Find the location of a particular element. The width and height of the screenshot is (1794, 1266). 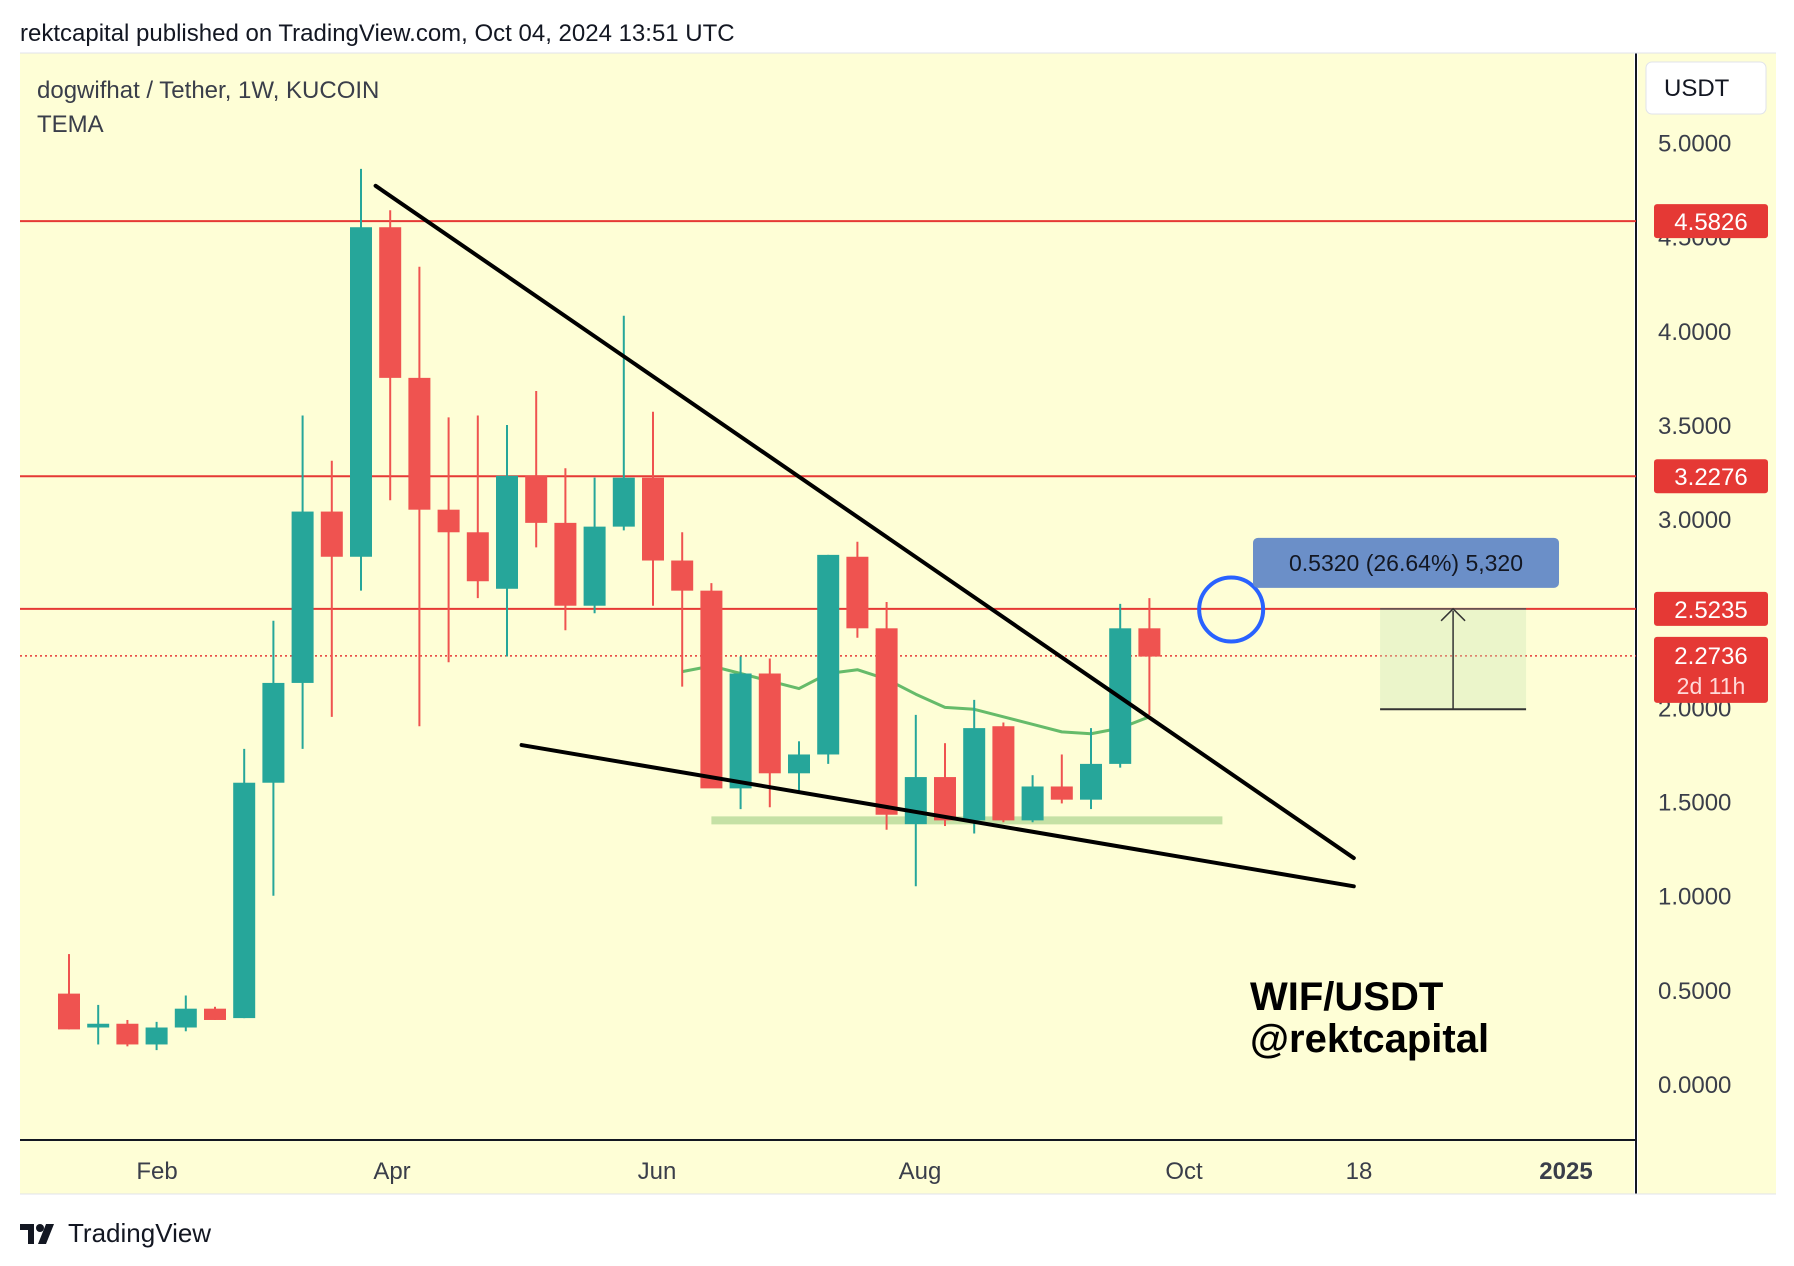

tradingview-brand: TradingView is located at coordinates (140, 1233).